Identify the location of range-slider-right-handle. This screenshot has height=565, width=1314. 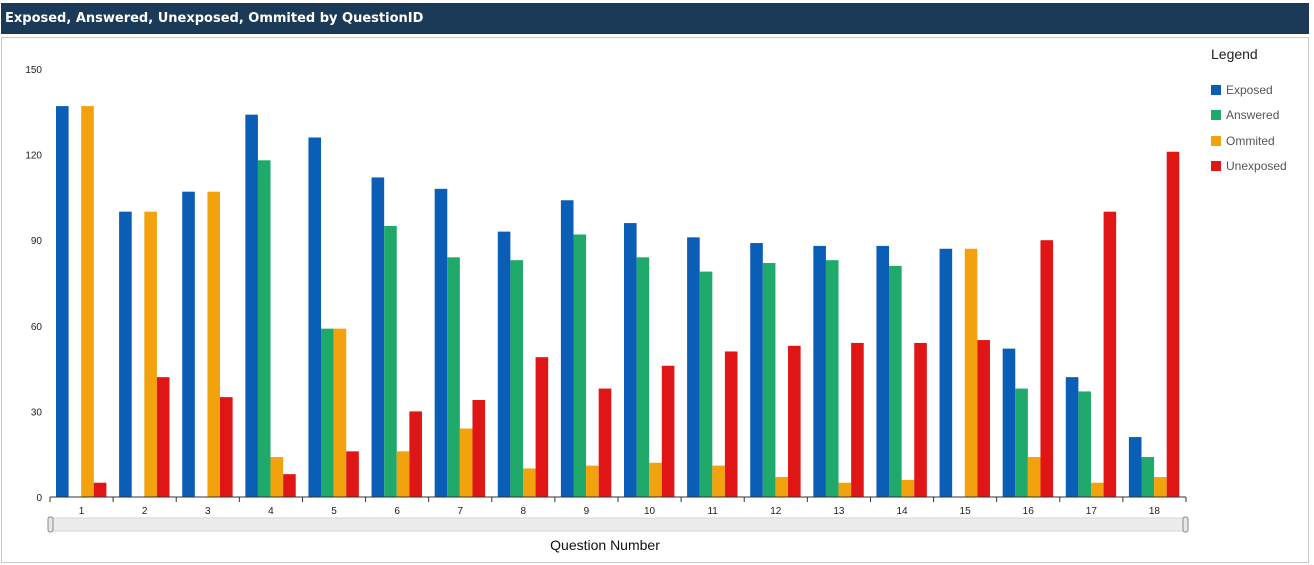
(1185, 524).